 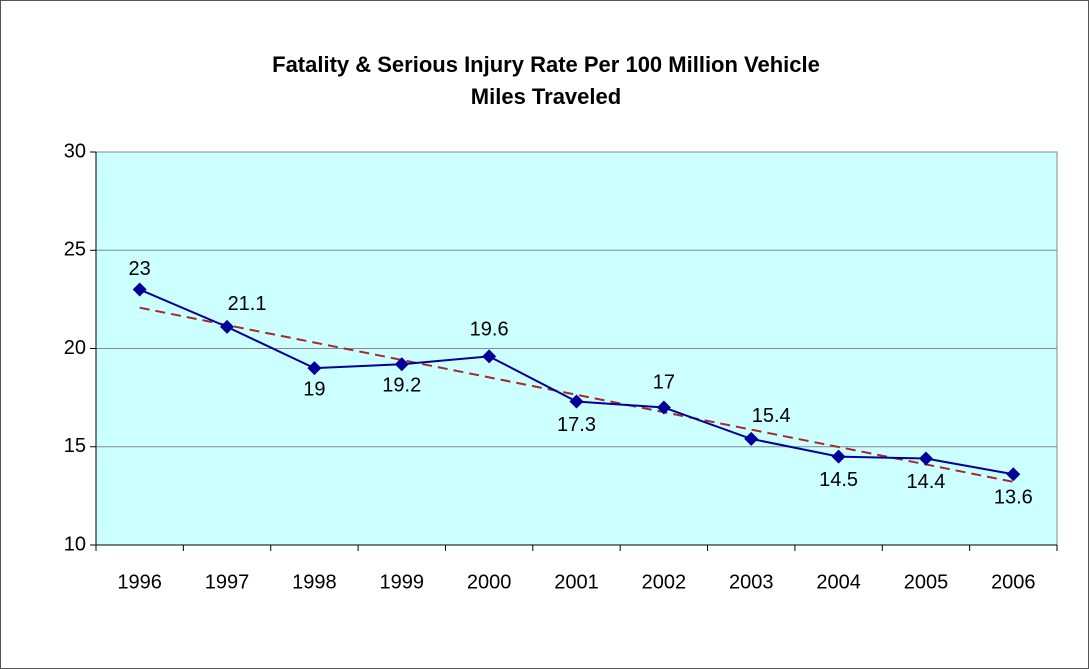 I want to click on x-tick-label: 2001, so click(x=576, y=582).